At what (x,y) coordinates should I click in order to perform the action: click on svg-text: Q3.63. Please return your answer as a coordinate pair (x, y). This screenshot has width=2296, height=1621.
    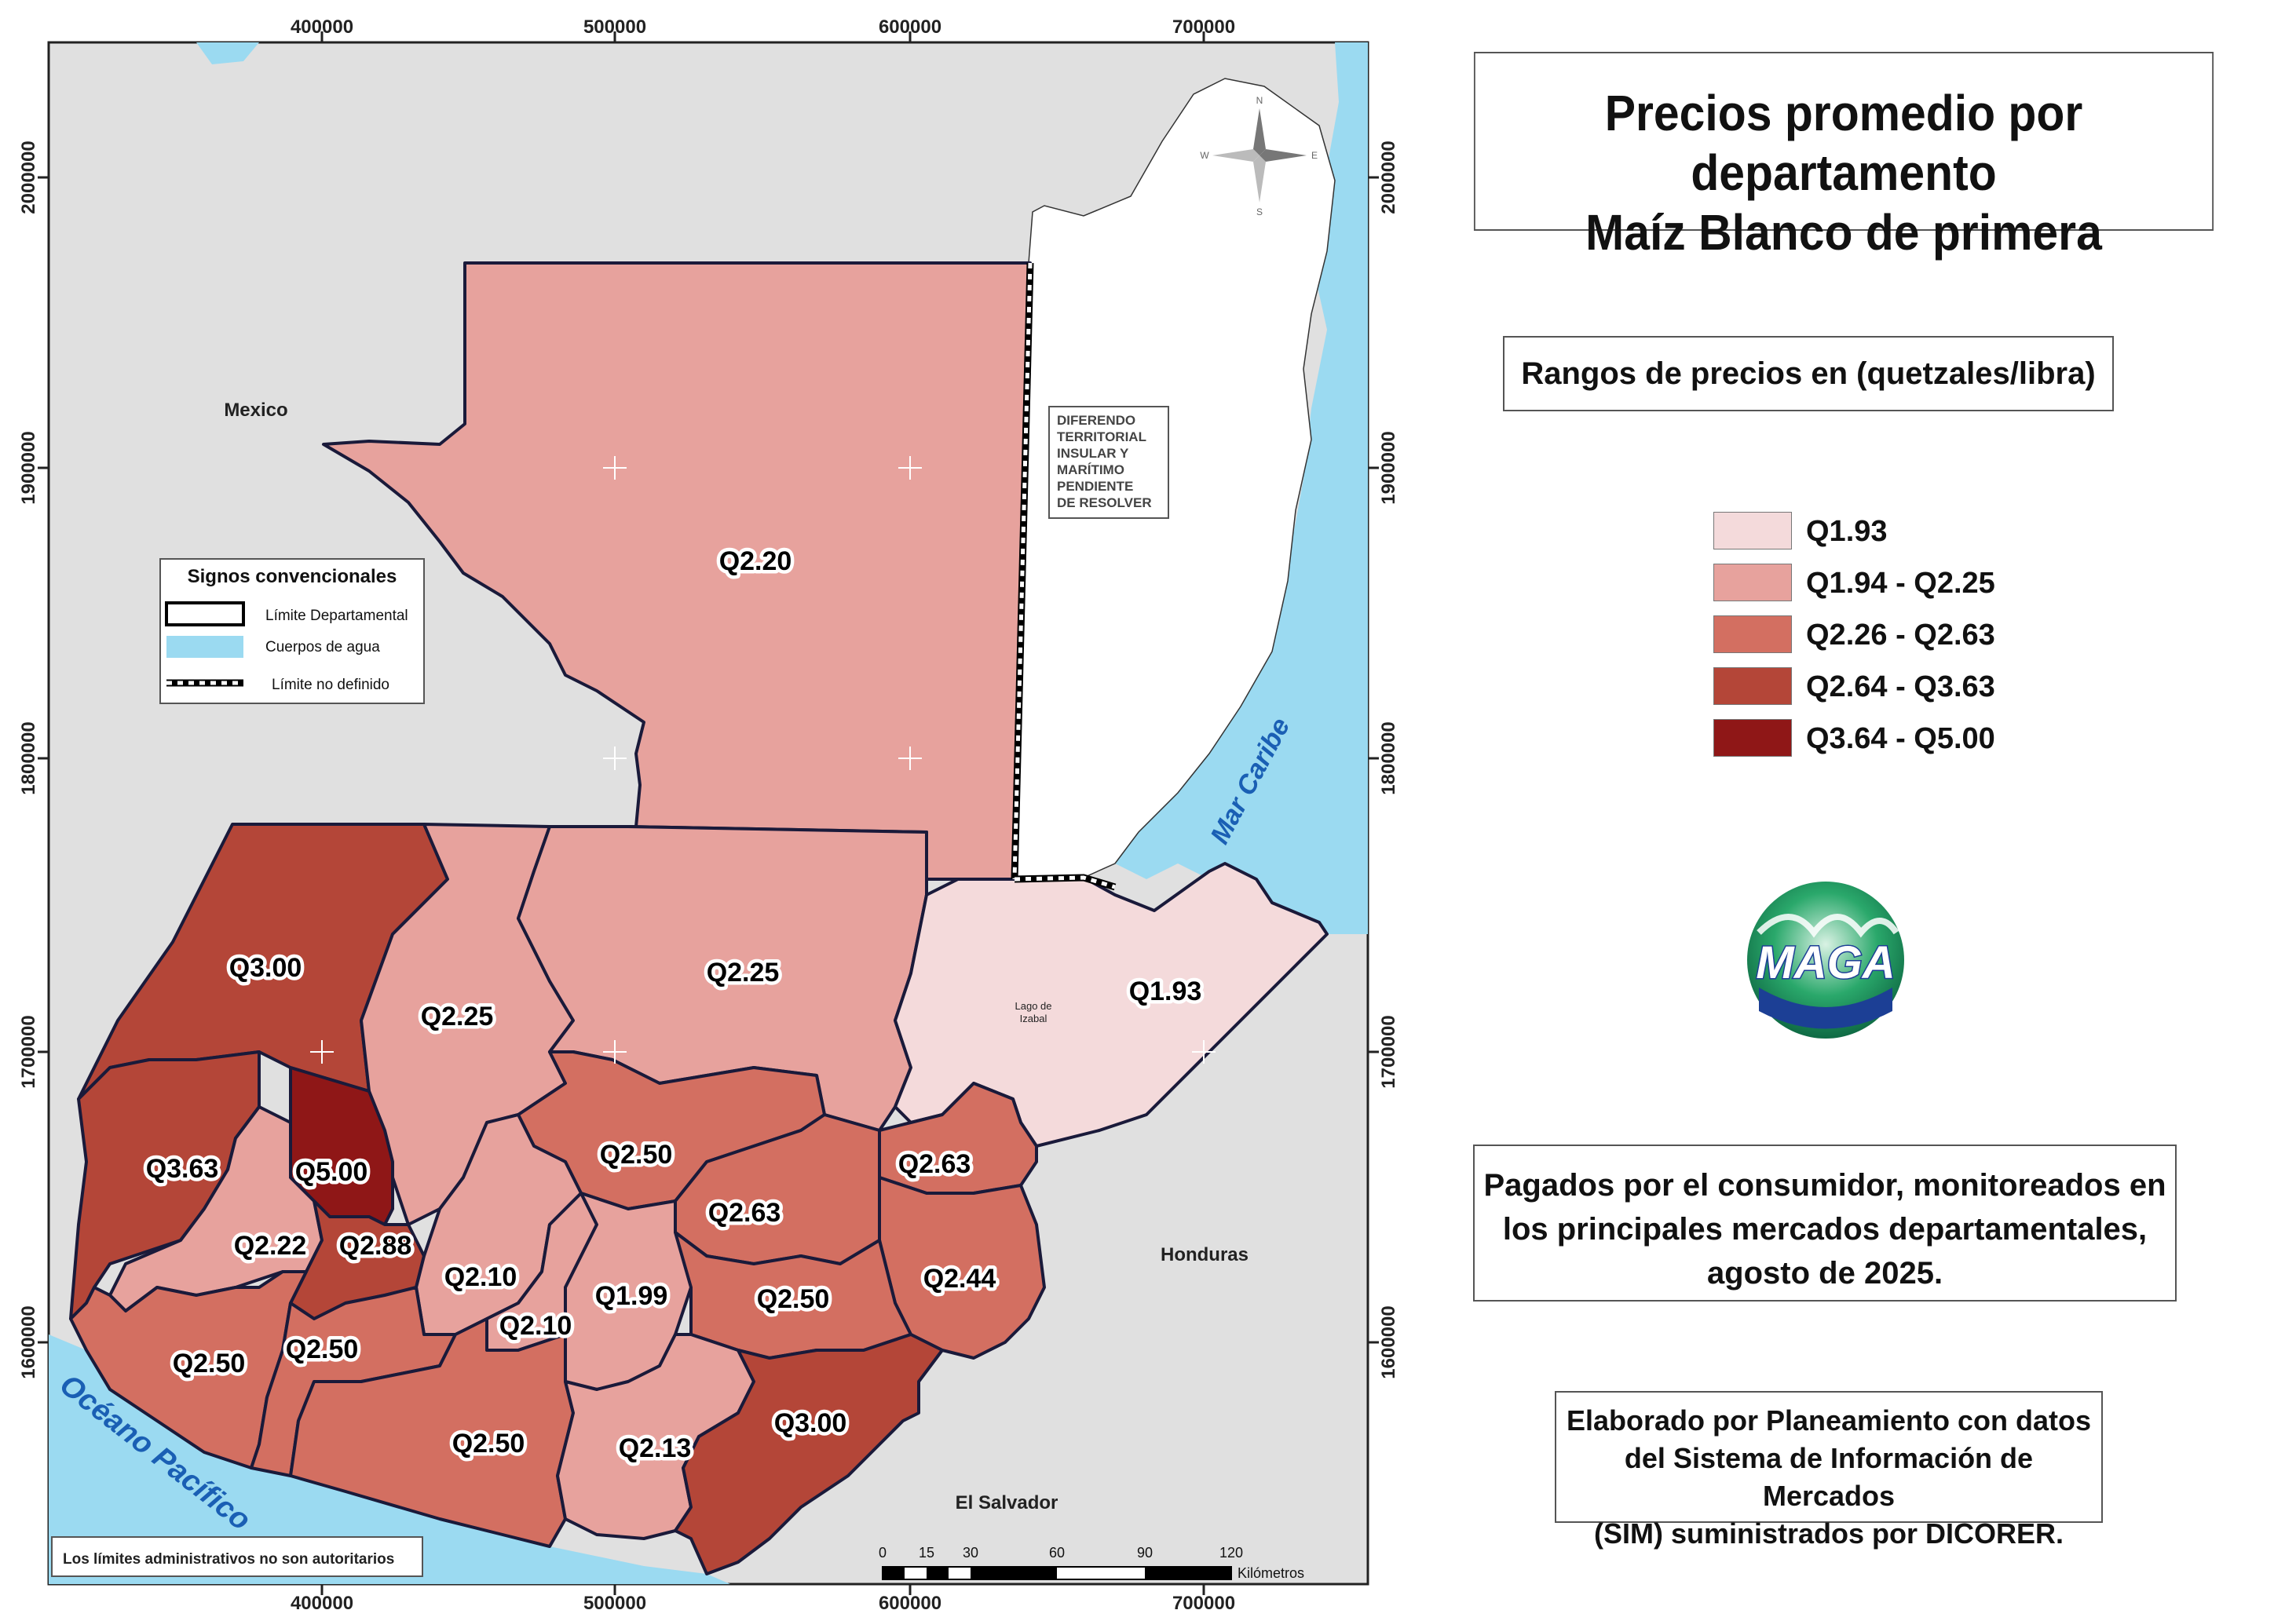
    Looking at the image, I should click on (182, 1169).